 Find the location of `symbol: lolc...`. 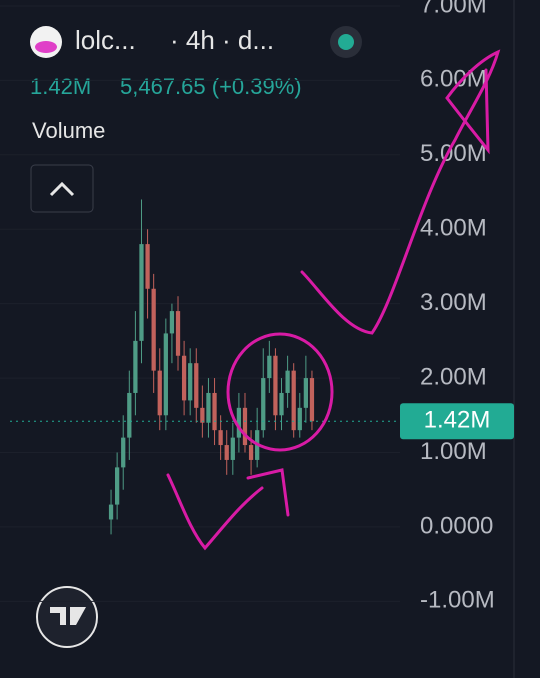

symbol: lolc... is located at coordinates (105, 40).